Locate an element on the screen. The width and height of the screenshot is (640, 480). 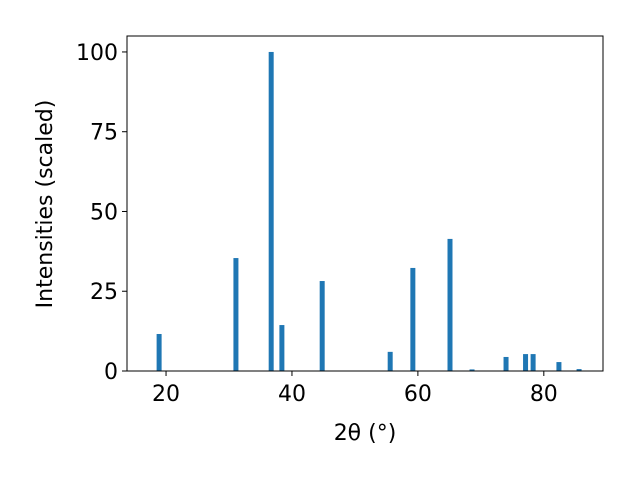
x-tick-label: 20 is located at coordinates (166, 394).